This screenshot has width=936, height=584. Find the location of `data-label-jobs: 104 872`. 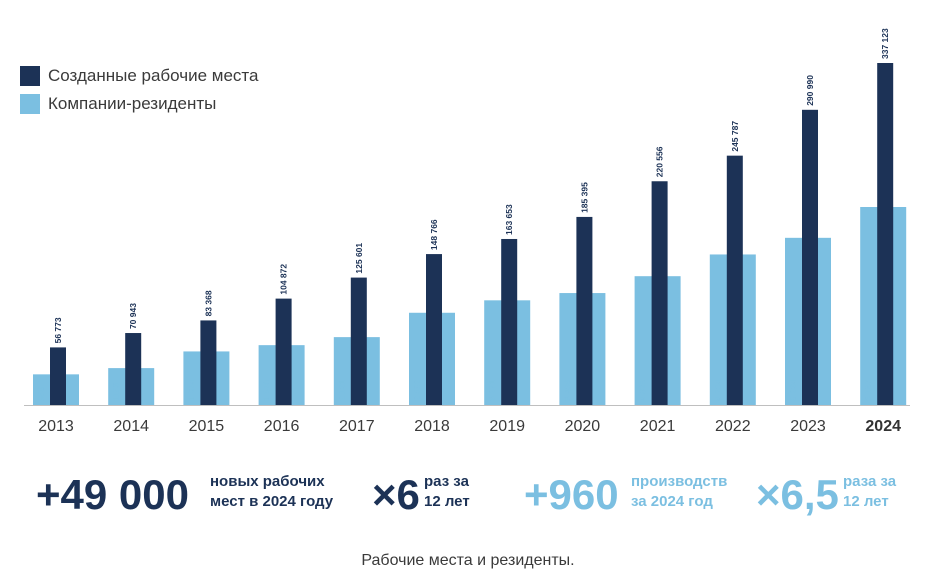

data-label-jobs: 104 872 is located at coordinates (284, 279).